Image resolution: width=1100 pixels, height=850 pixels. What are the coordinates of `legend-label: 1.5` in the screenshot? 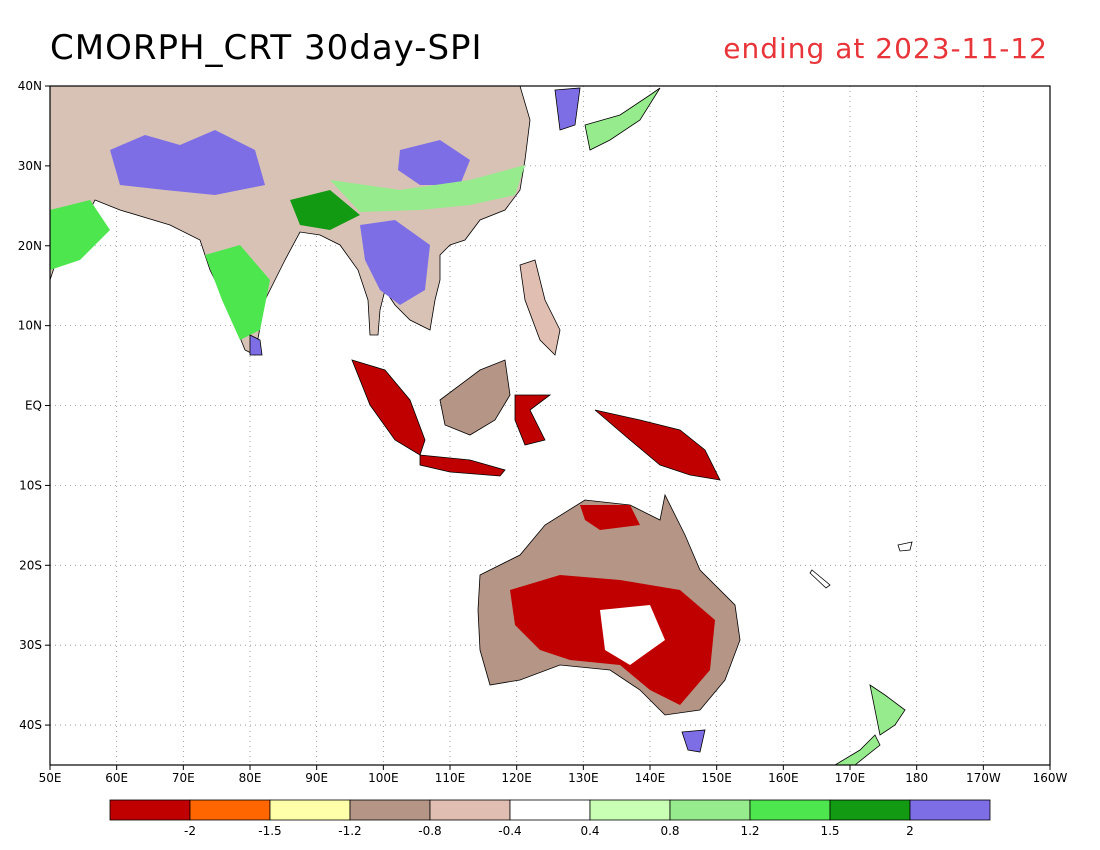 It's located at (829, 831).